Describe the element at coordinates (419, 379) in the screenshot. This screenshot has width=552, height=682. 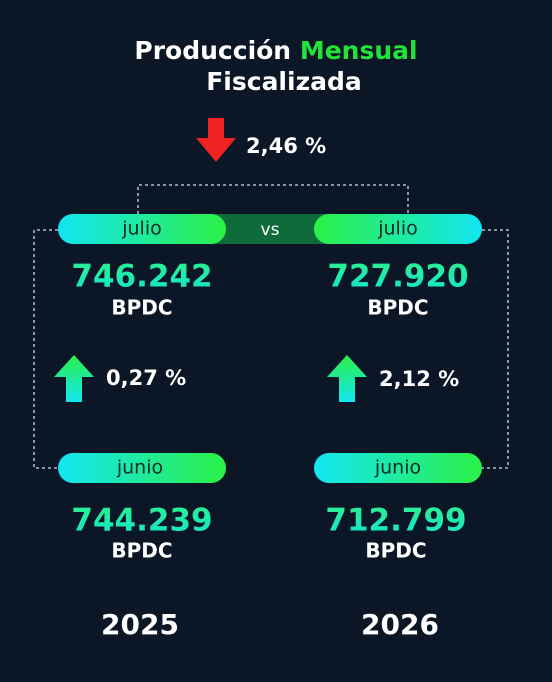
I see `change: 2,12 %` at that location.